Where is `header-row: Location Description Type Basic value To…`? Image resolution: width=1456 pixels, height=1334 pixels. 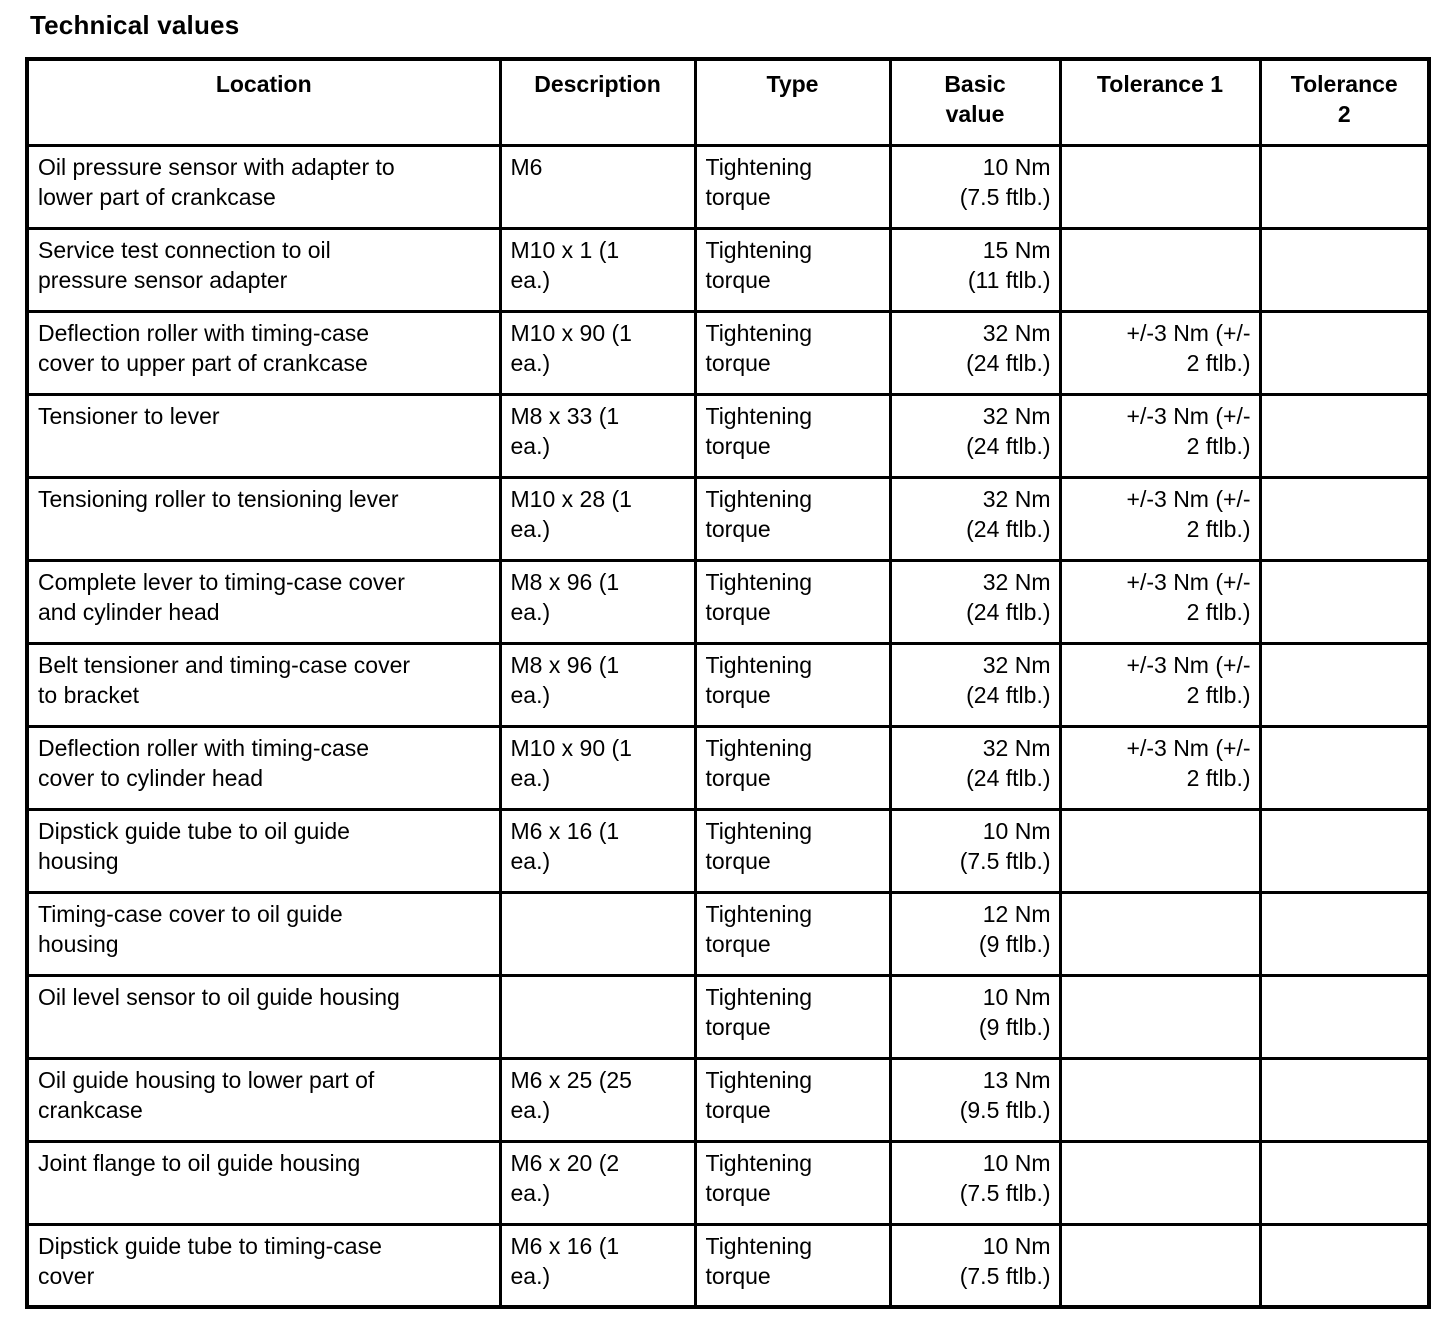
header-row: Location Description Type Basic value To… is located at coordinates (728, 102).